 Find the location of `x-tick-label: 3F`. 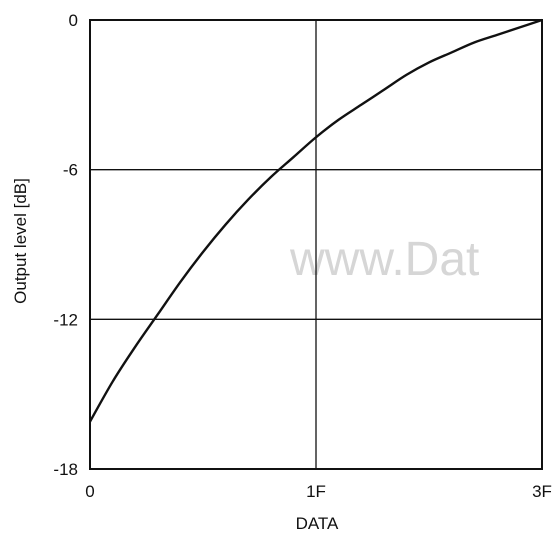

x-tick-label: 3F is located at coordinates (542, 491).